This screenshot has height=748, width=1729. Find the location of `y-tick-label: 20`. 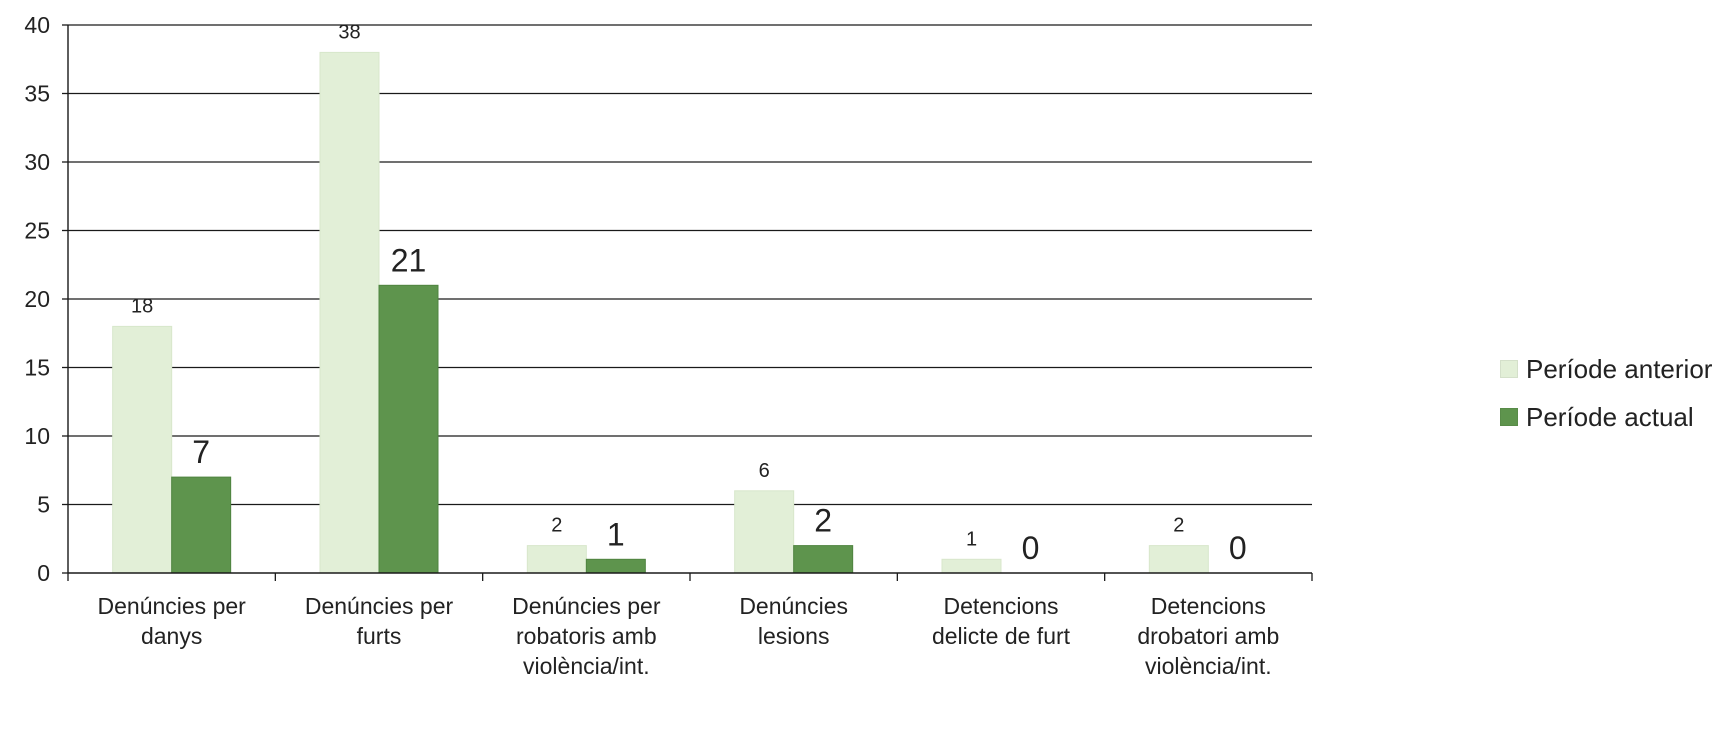

y-tick-label: 20 is located at coordinates (37, 299).